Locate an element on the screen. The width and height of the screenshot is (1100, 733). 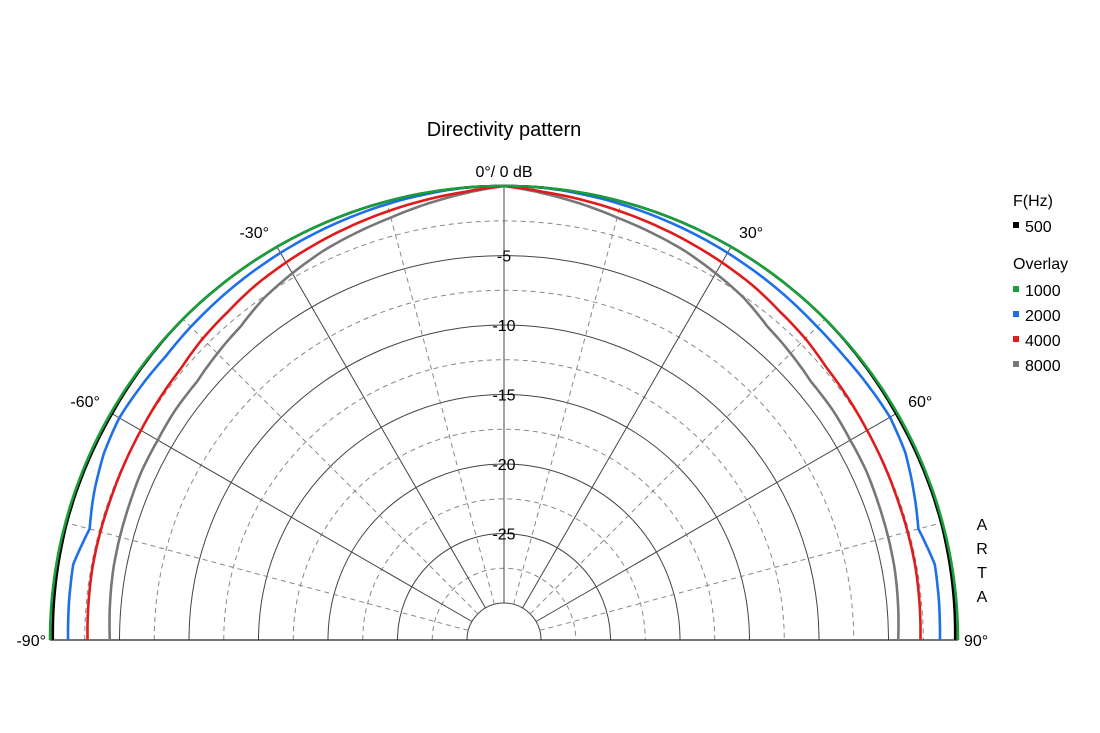
angle-tick-label: 60° is located at coordinates (920, 402).